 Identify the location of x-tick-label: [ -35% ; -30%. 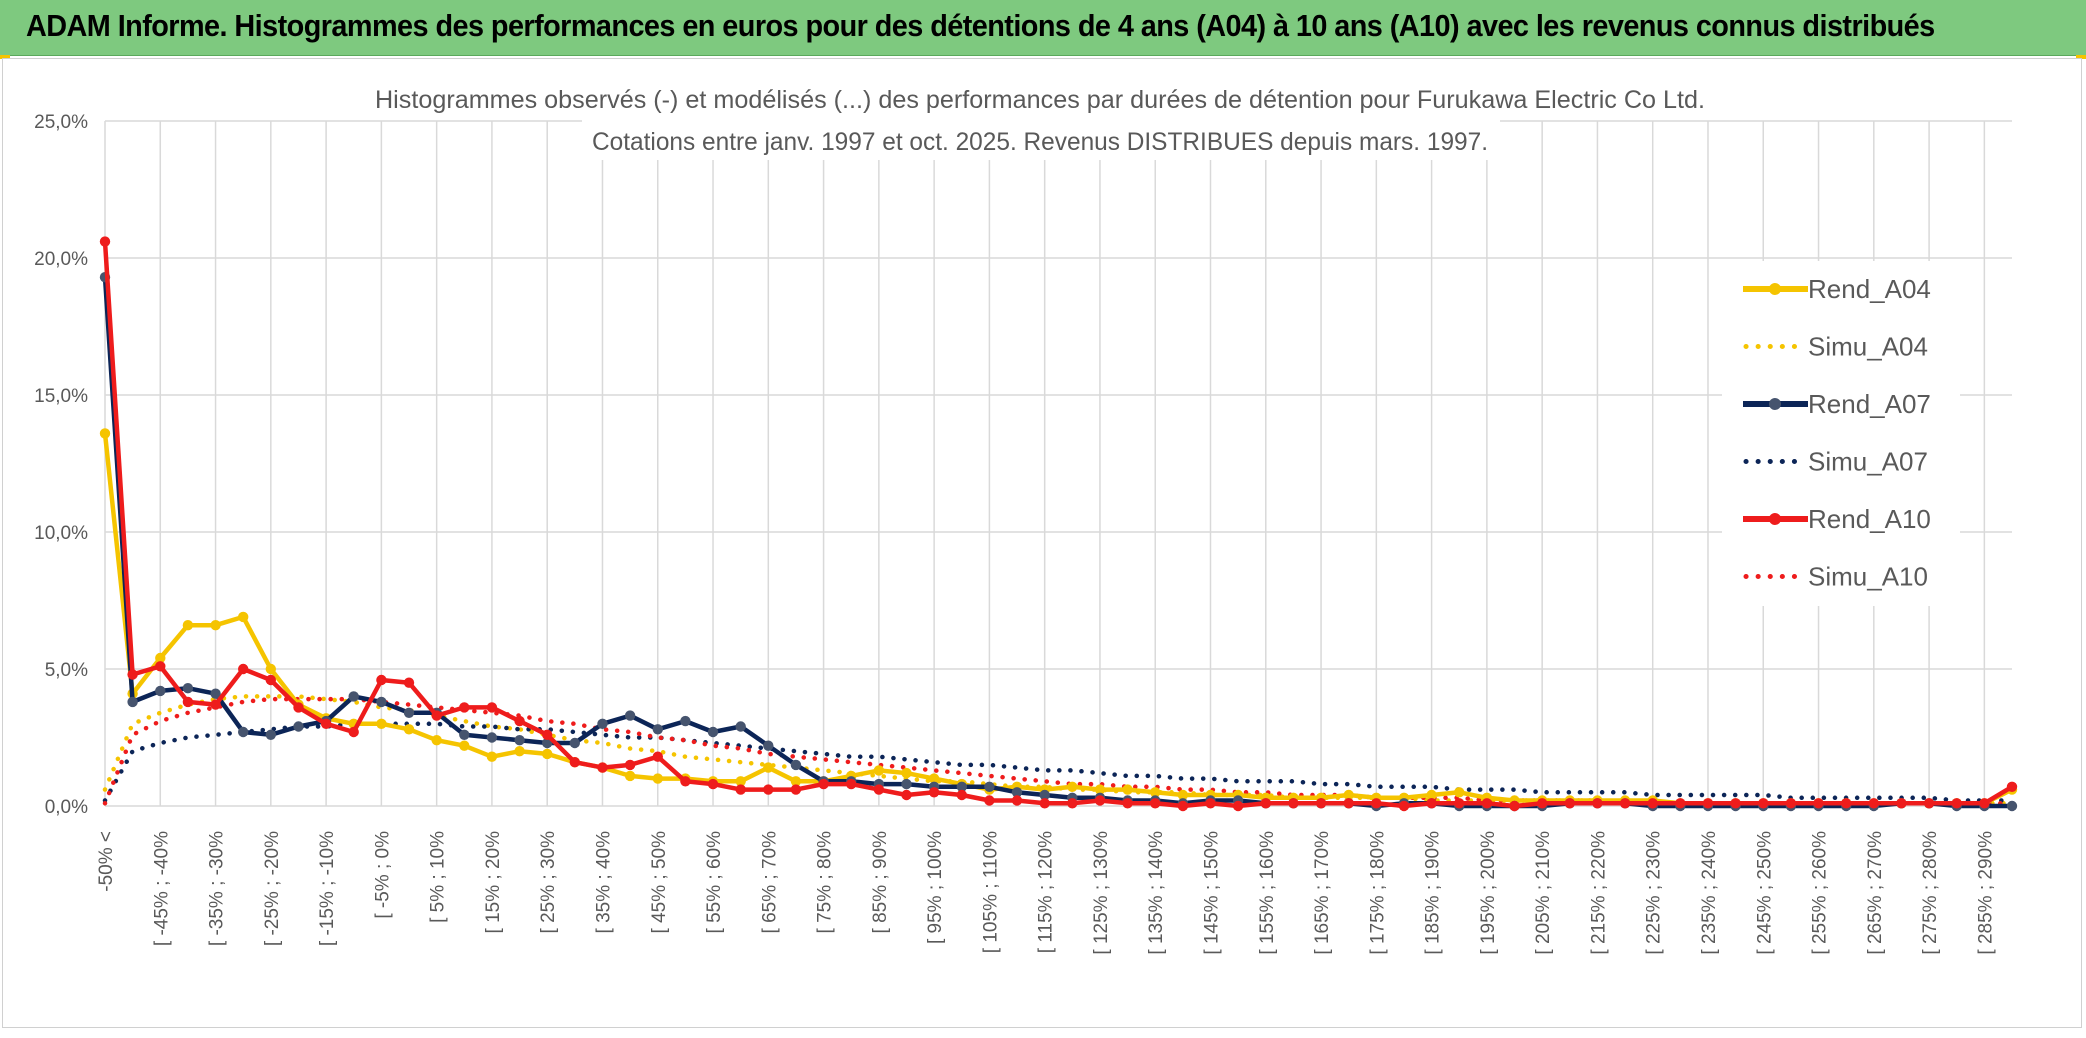
(217, 888).